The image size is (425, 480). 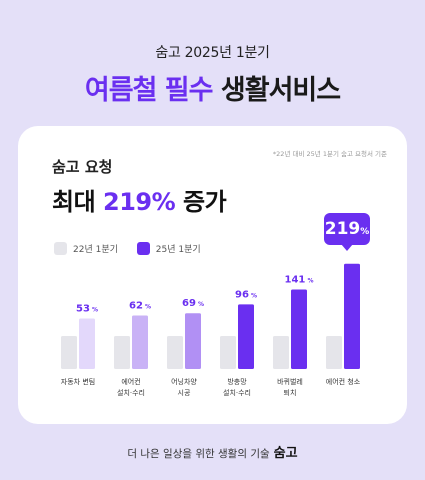 I want to click on increase-value-2: 69, so click(x=189, y=303).